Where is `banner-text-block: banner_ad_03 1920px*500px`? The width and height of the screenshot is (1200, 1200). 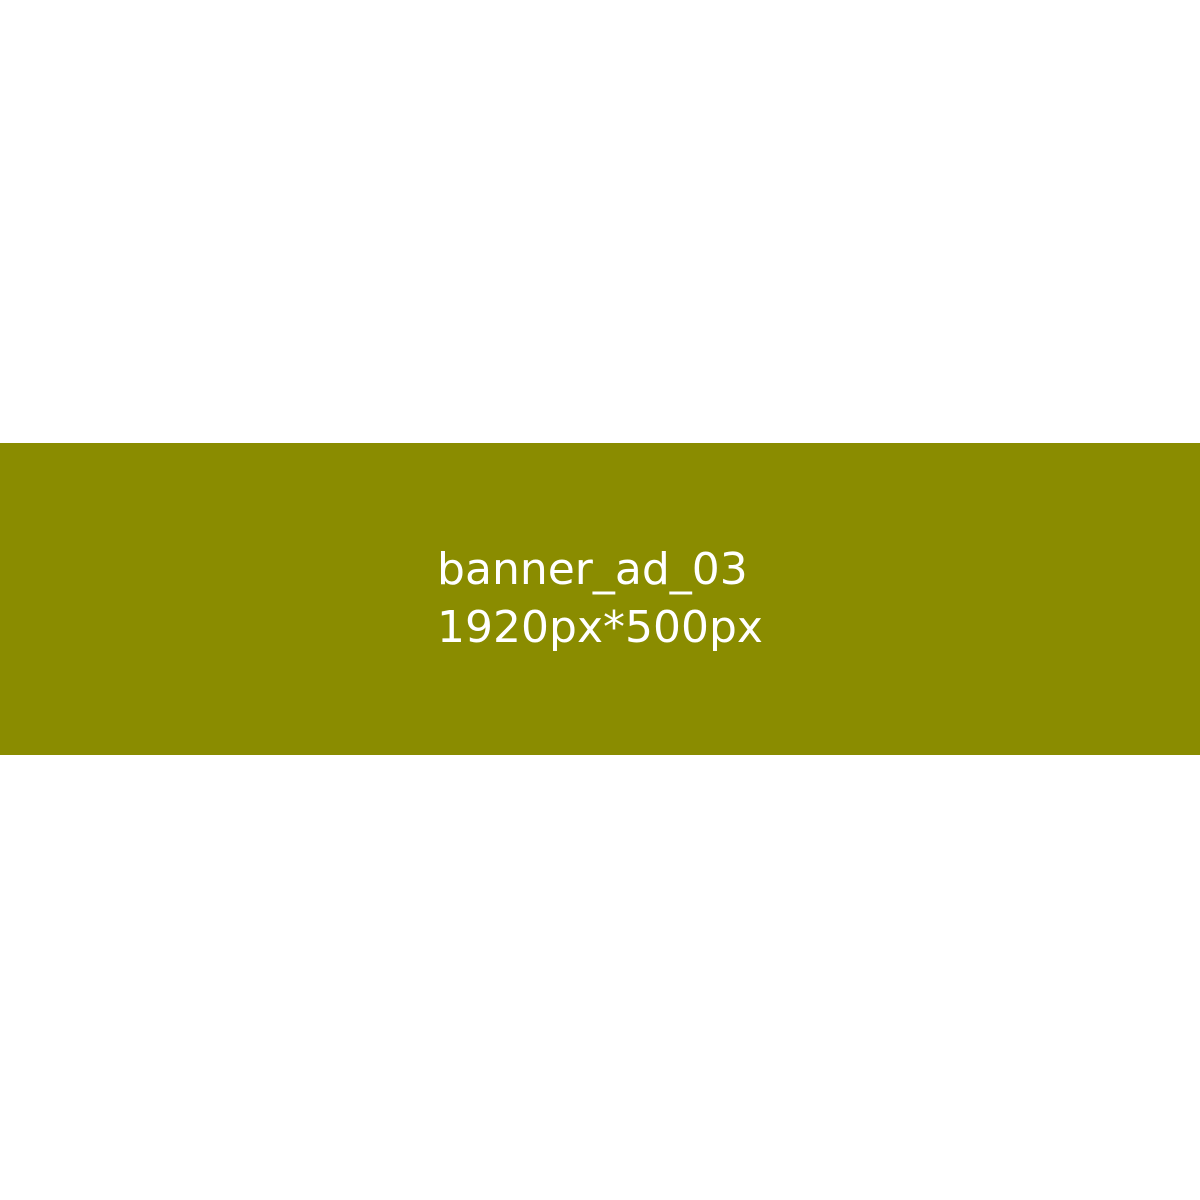
banner-text-block: banner_ad_03 1920px*500px is located at coordinates (600, 599).